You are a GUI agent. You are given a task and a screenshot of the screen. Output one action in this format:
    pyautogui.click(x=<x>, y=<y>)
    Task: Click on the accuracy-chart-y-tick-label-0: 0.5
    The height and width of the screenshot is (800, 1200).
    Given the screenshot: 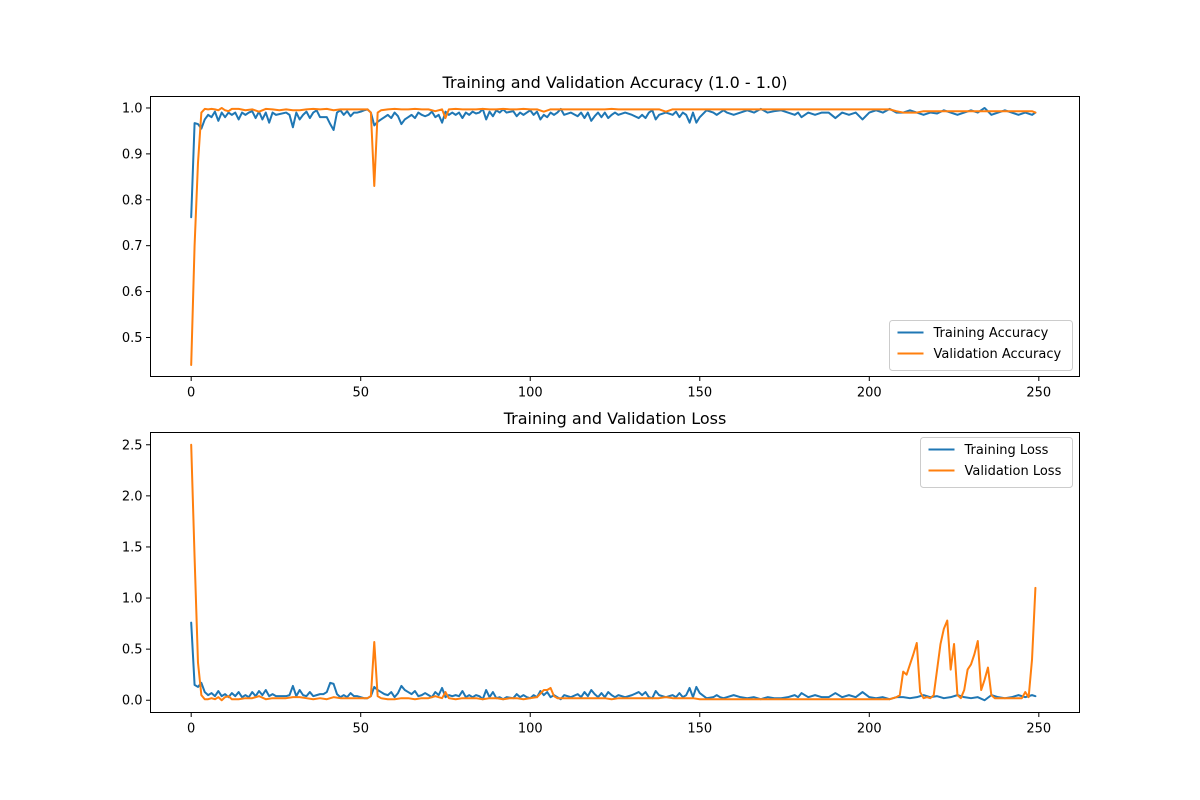 What is the action you would take?
    pyautogui.click(x=132, y=338)
    